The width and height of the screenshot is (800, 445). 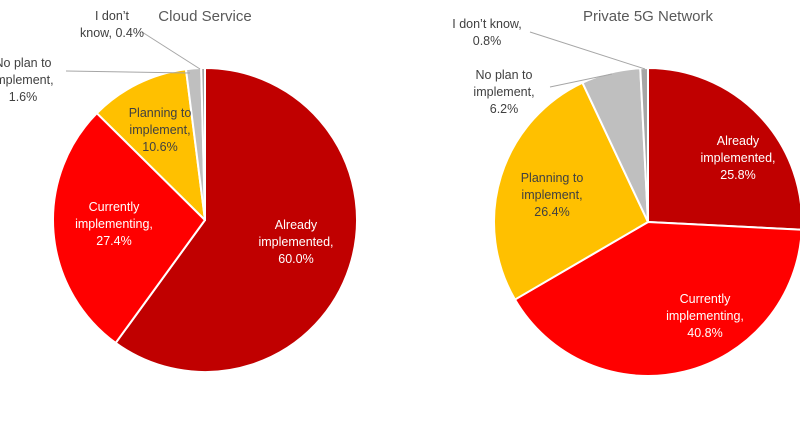 I want to click on data-label: Planning to implement, 10.6%, so click(x=160, y=130).